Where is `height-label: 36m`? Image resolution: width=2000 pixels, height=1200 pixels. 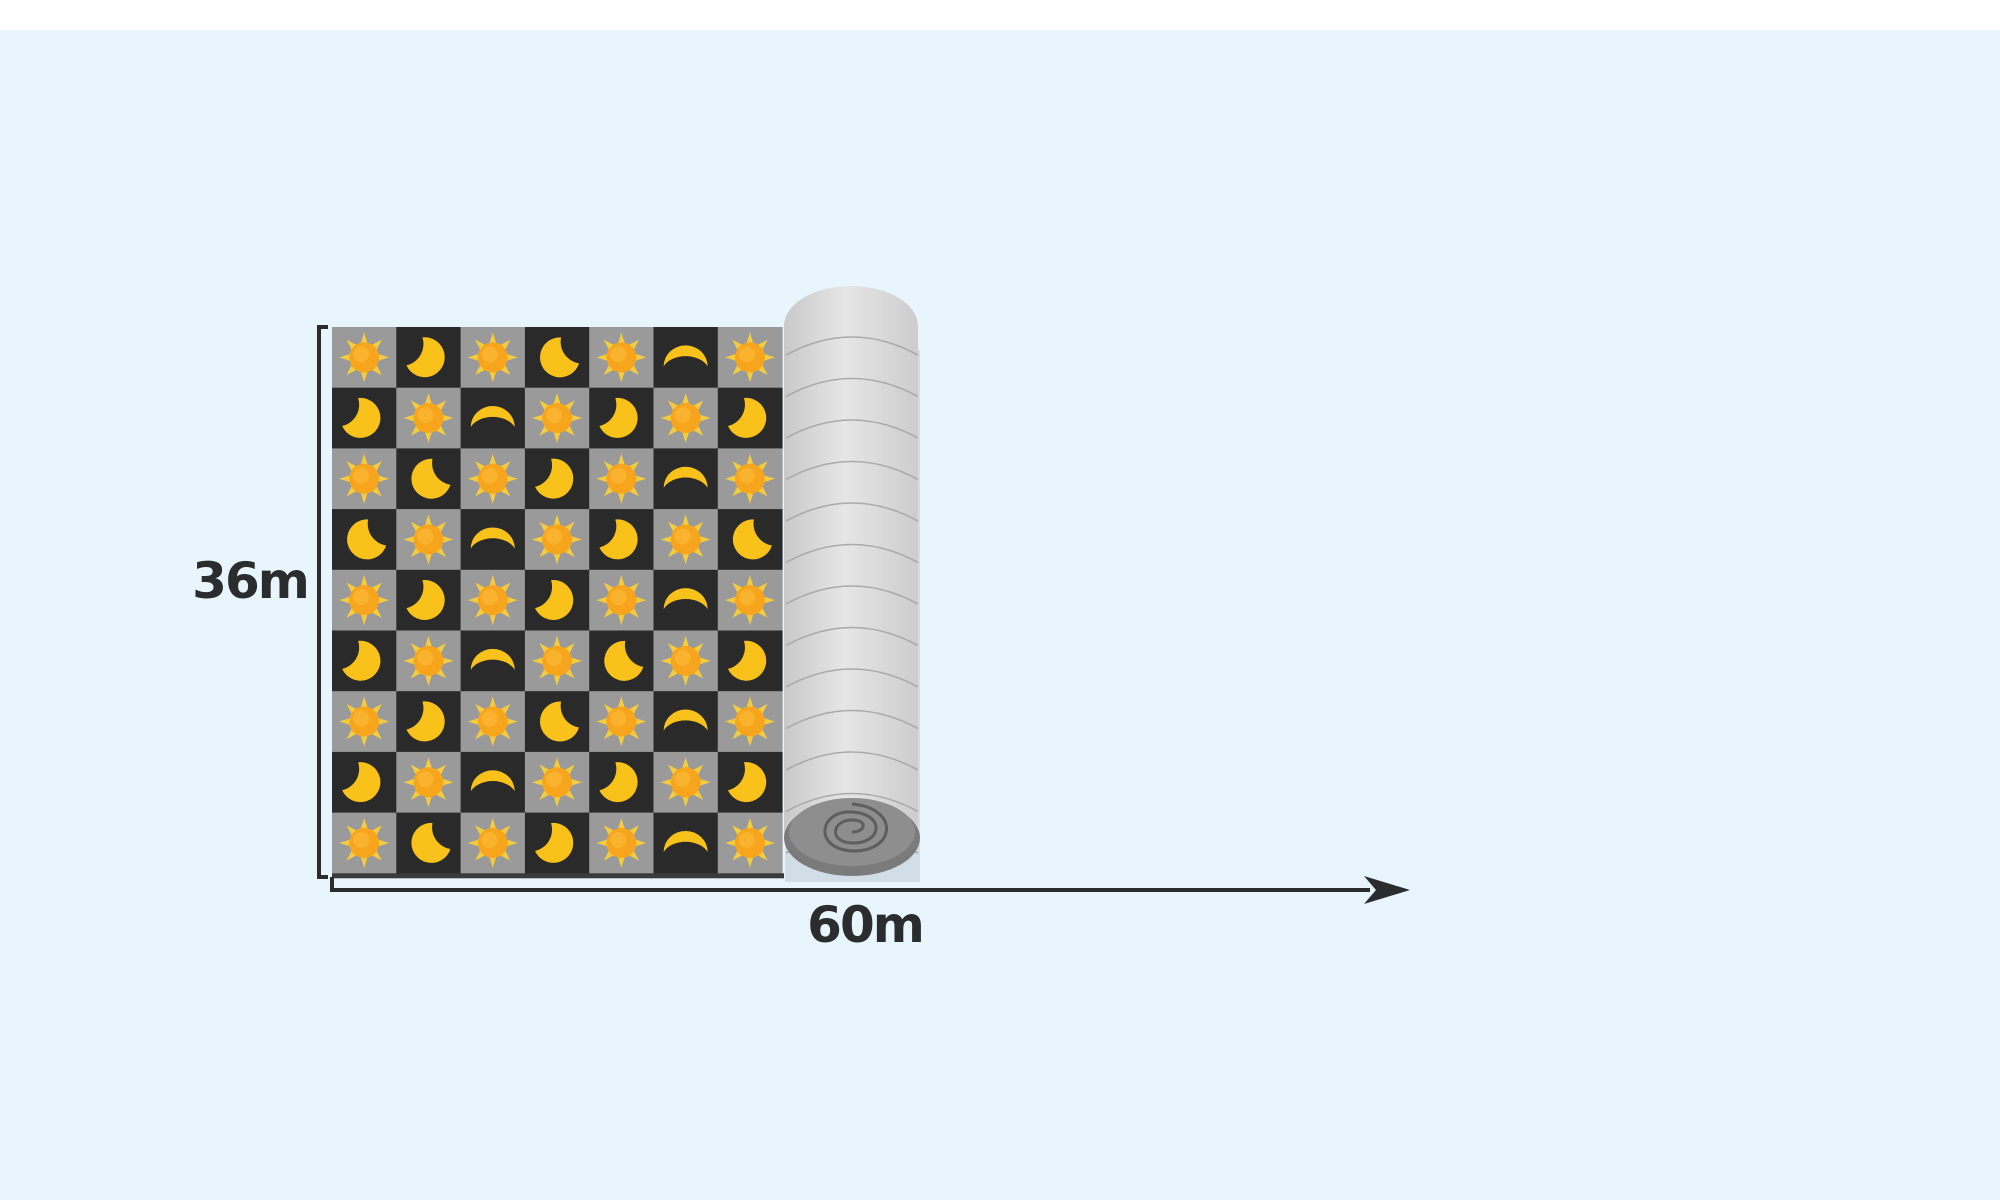 height-label: 36m is located at coordinates (250, 581).